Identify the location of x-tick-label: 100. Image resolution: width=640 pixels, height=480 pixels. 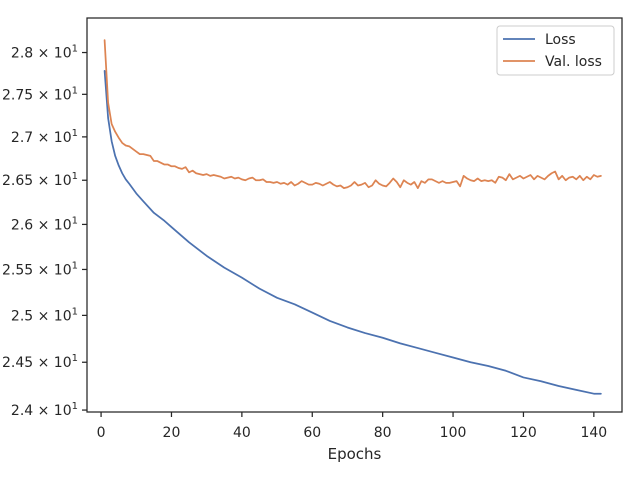
(453, 433).